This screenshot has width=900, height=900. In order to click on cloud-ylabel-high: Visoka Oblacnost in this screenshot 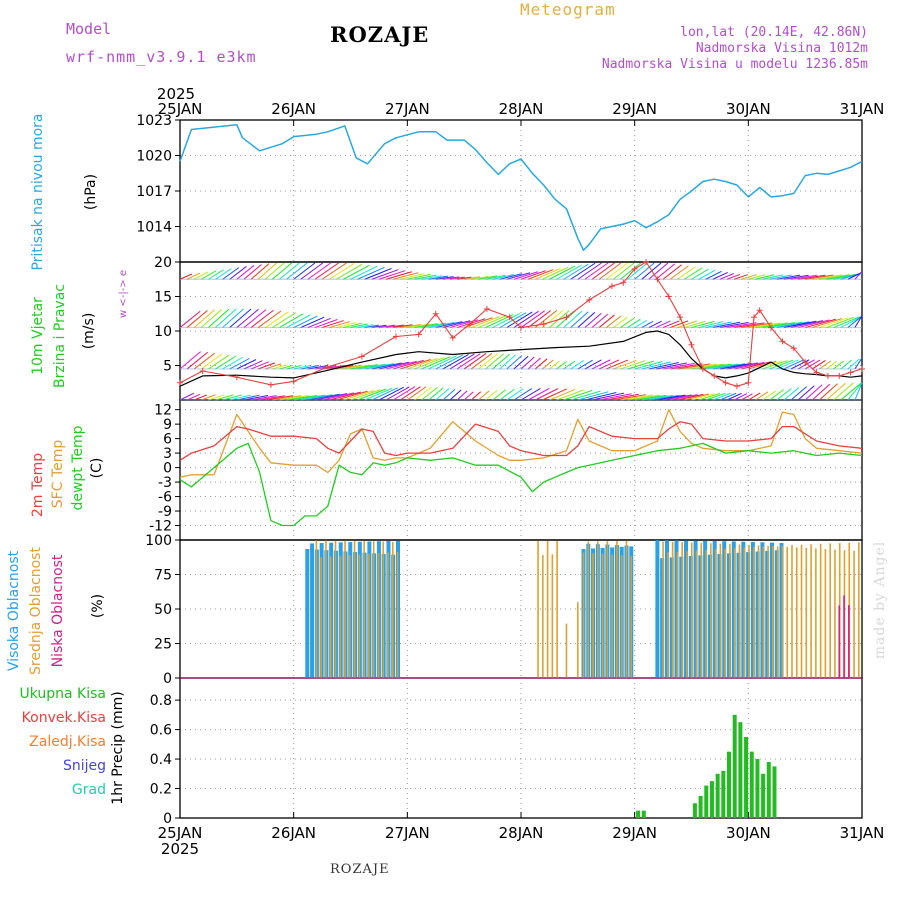, I will do `click(14, 610)`.